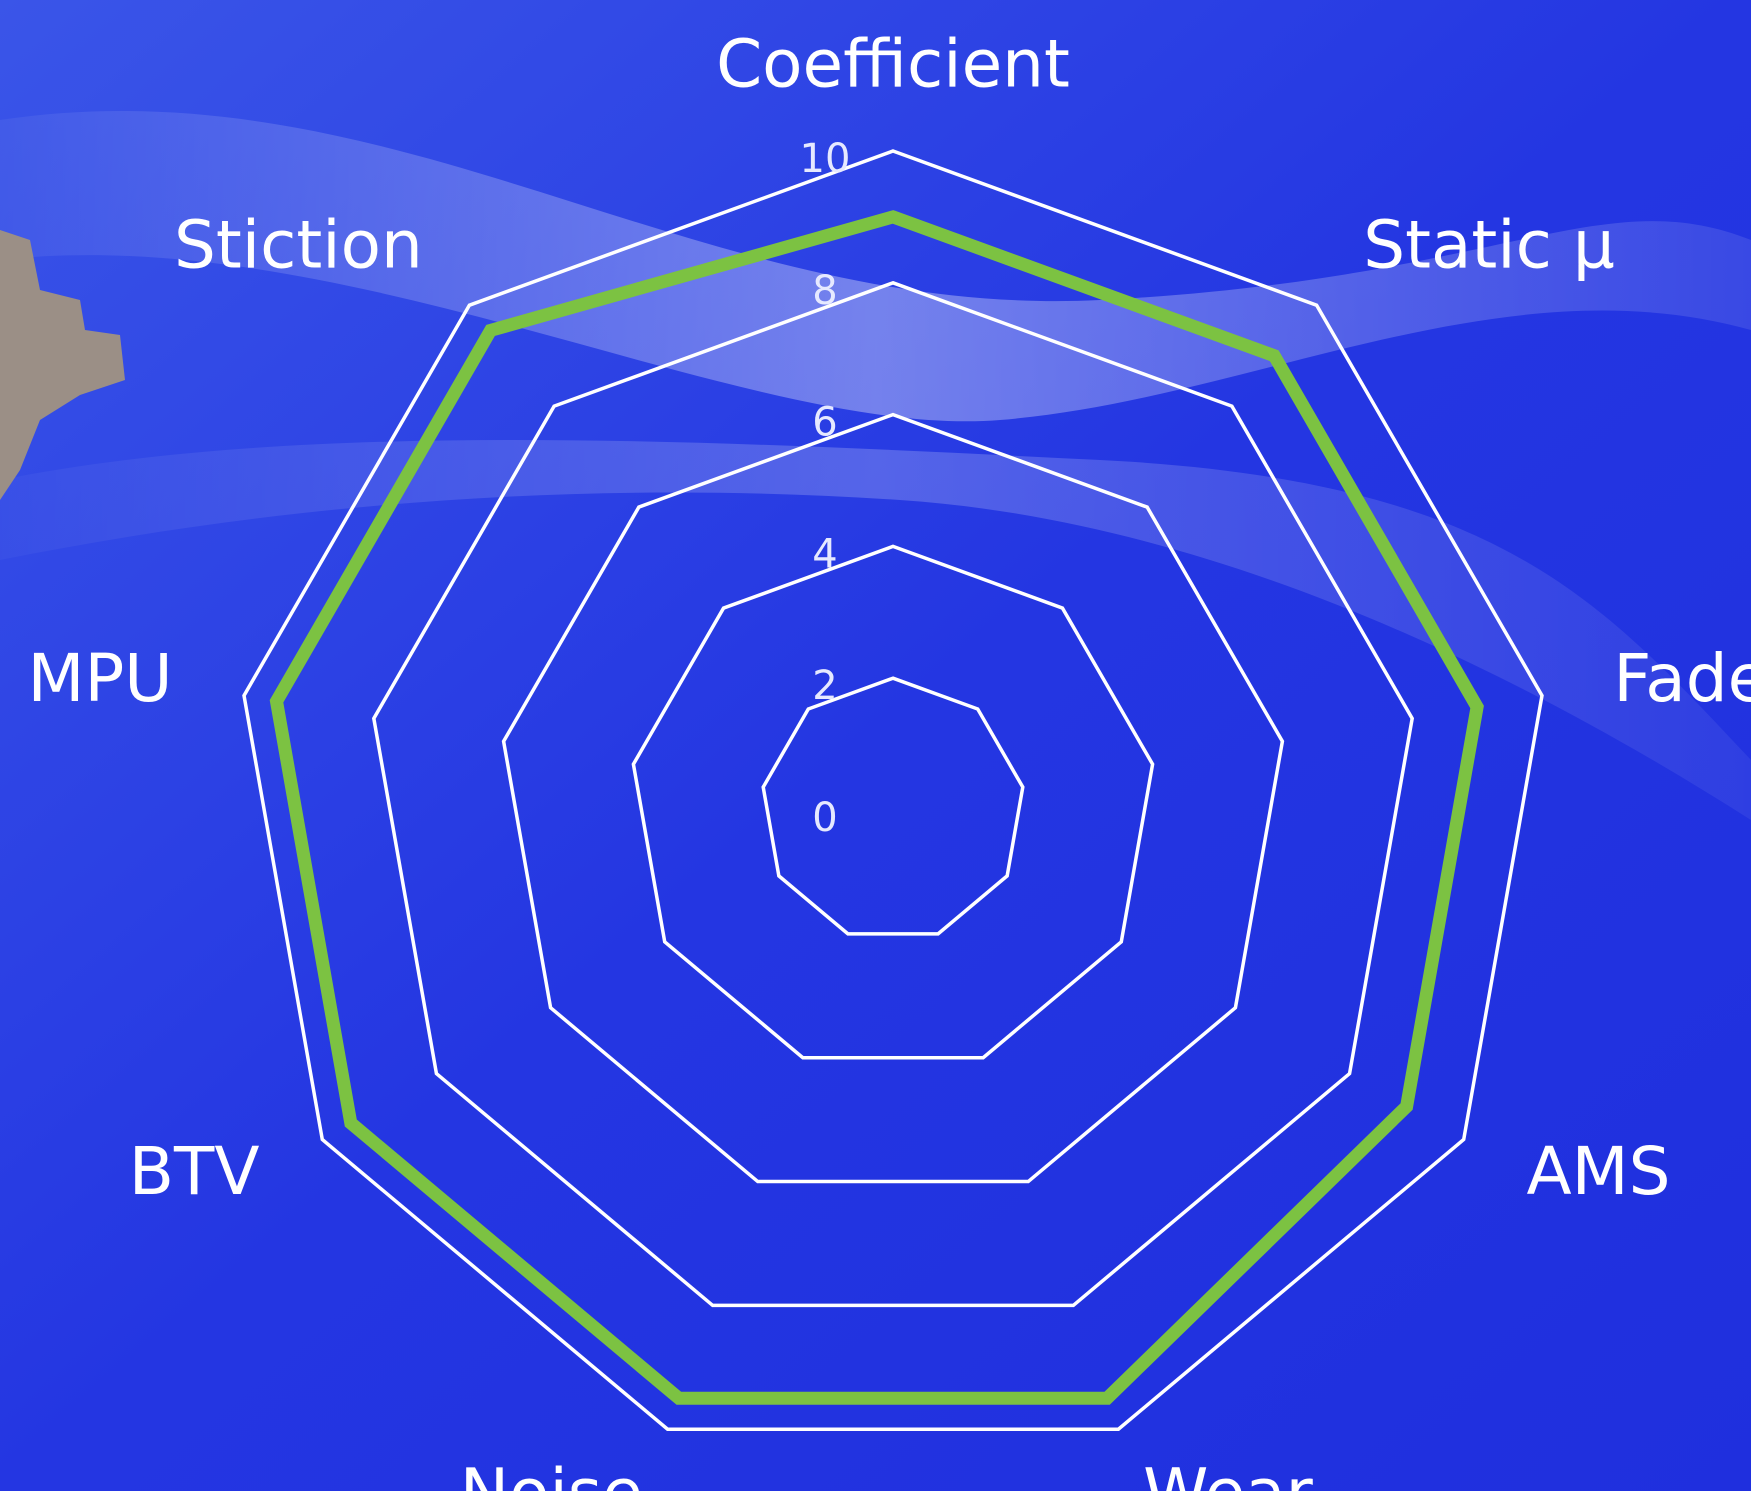  I want to click on r-tick-label: 0, so click(824, 818).